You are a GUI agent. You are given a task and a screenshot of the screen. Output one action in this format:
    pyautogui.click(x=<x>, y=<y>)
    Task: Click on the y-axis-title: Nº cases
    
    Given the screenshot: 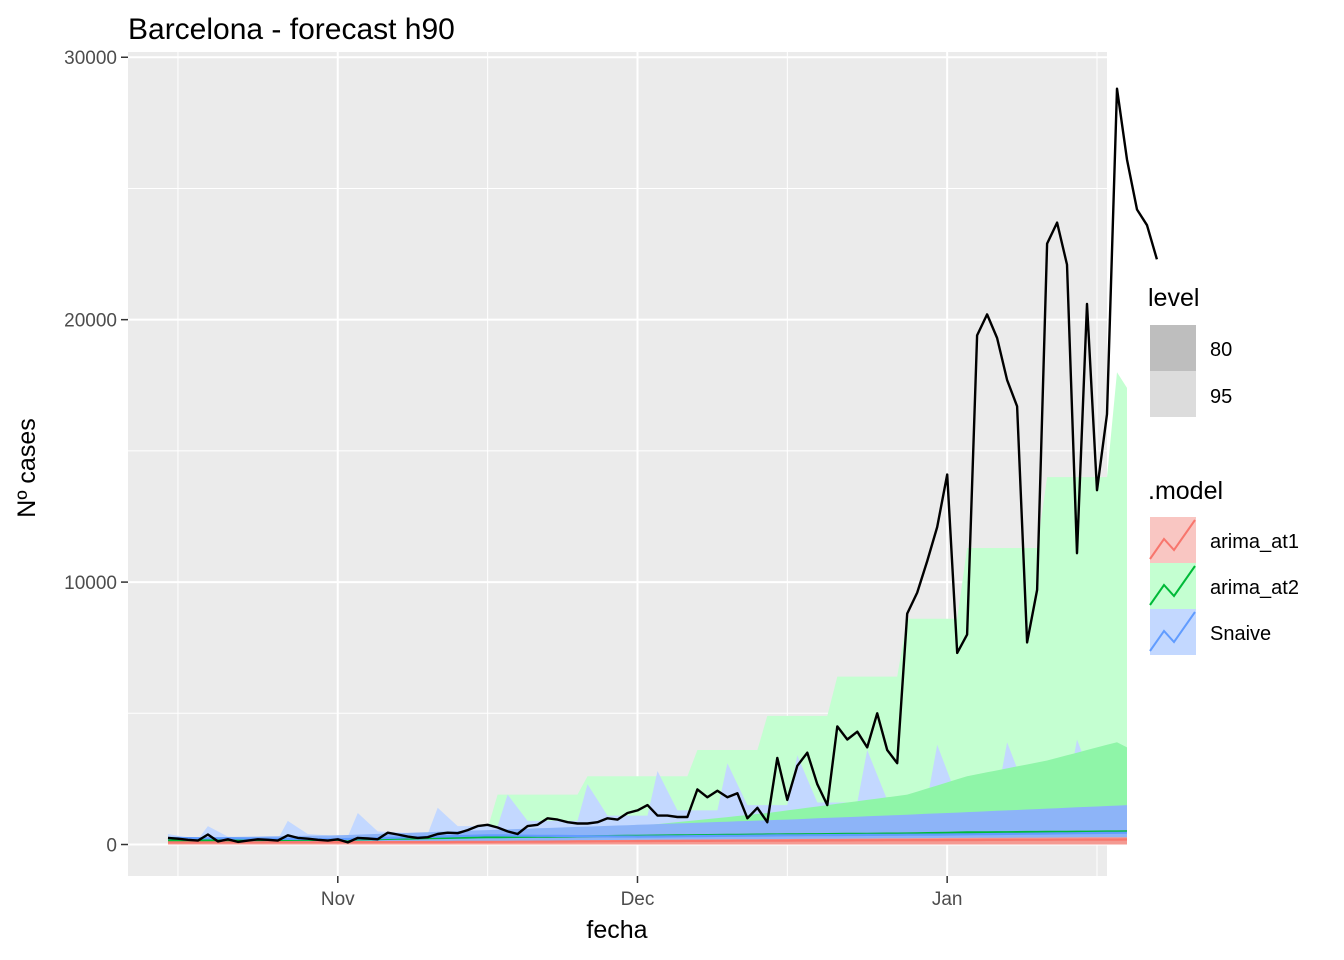 What is the action you would take?
    pyautogui.click(x=27, y=467)
    